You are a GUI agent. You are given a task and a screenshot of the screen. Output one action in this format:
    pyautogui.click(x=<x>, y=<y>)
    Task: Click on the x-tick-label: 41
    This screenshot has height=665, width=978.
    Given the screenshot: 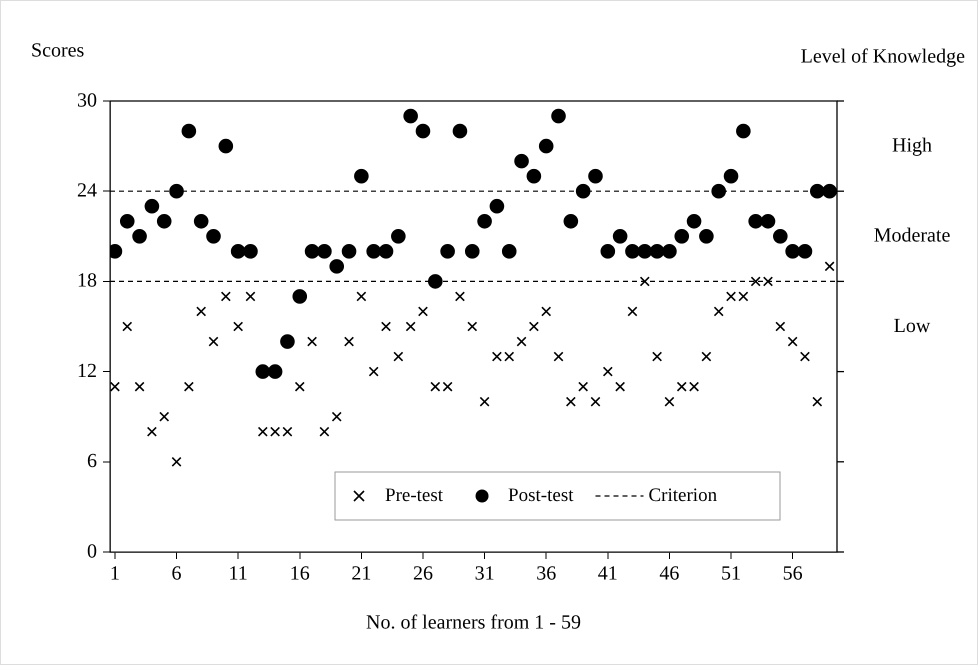 What is the action you would take?
    pyautogui.click(x=608, y=573)
    